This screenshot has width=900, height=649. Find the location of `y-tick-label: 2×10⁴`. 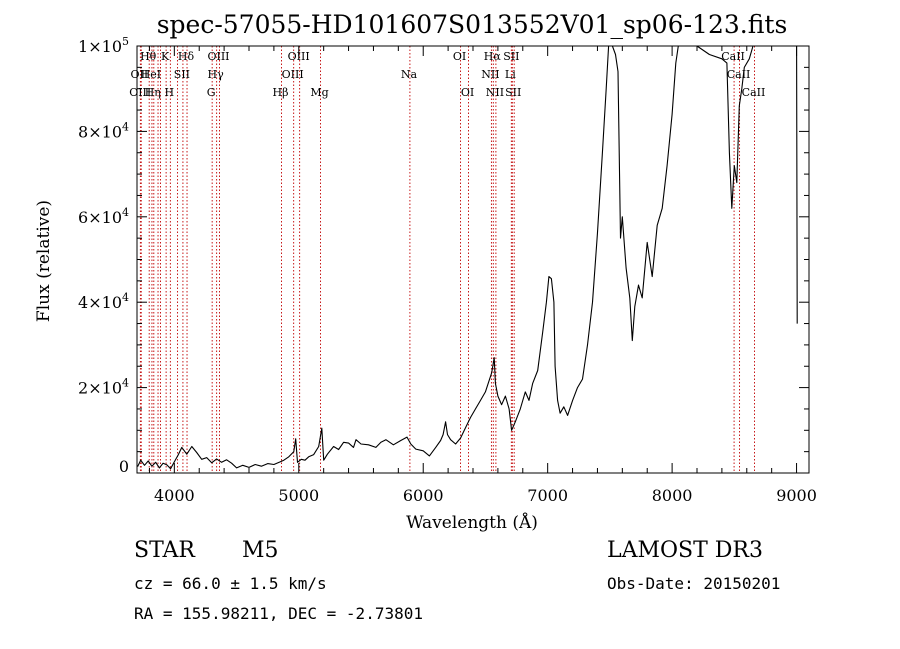

y-tick-label: 2×10⁴ is located at coordinates (103, 387).